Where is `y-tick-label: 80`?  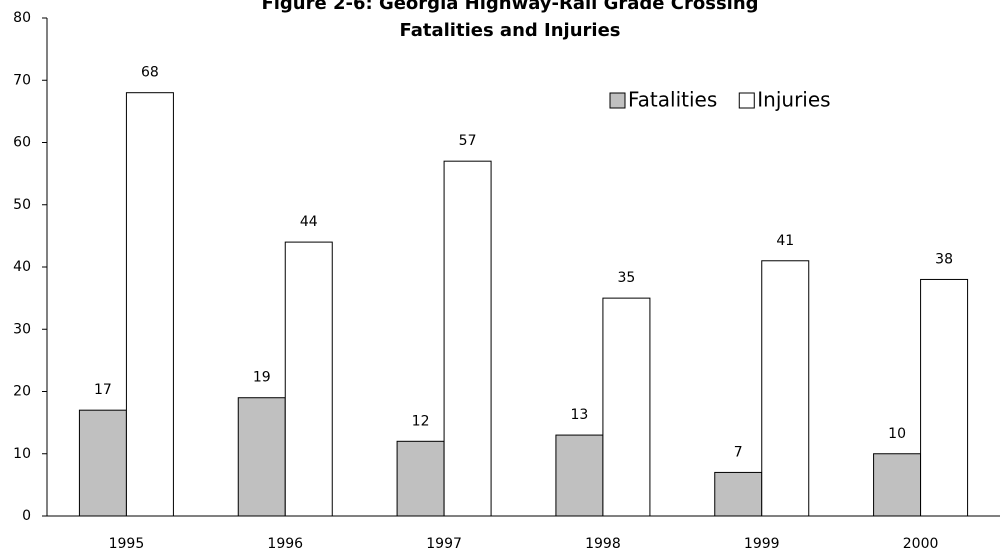
y-tick-label: 80 is located at coordinates (22, 18).